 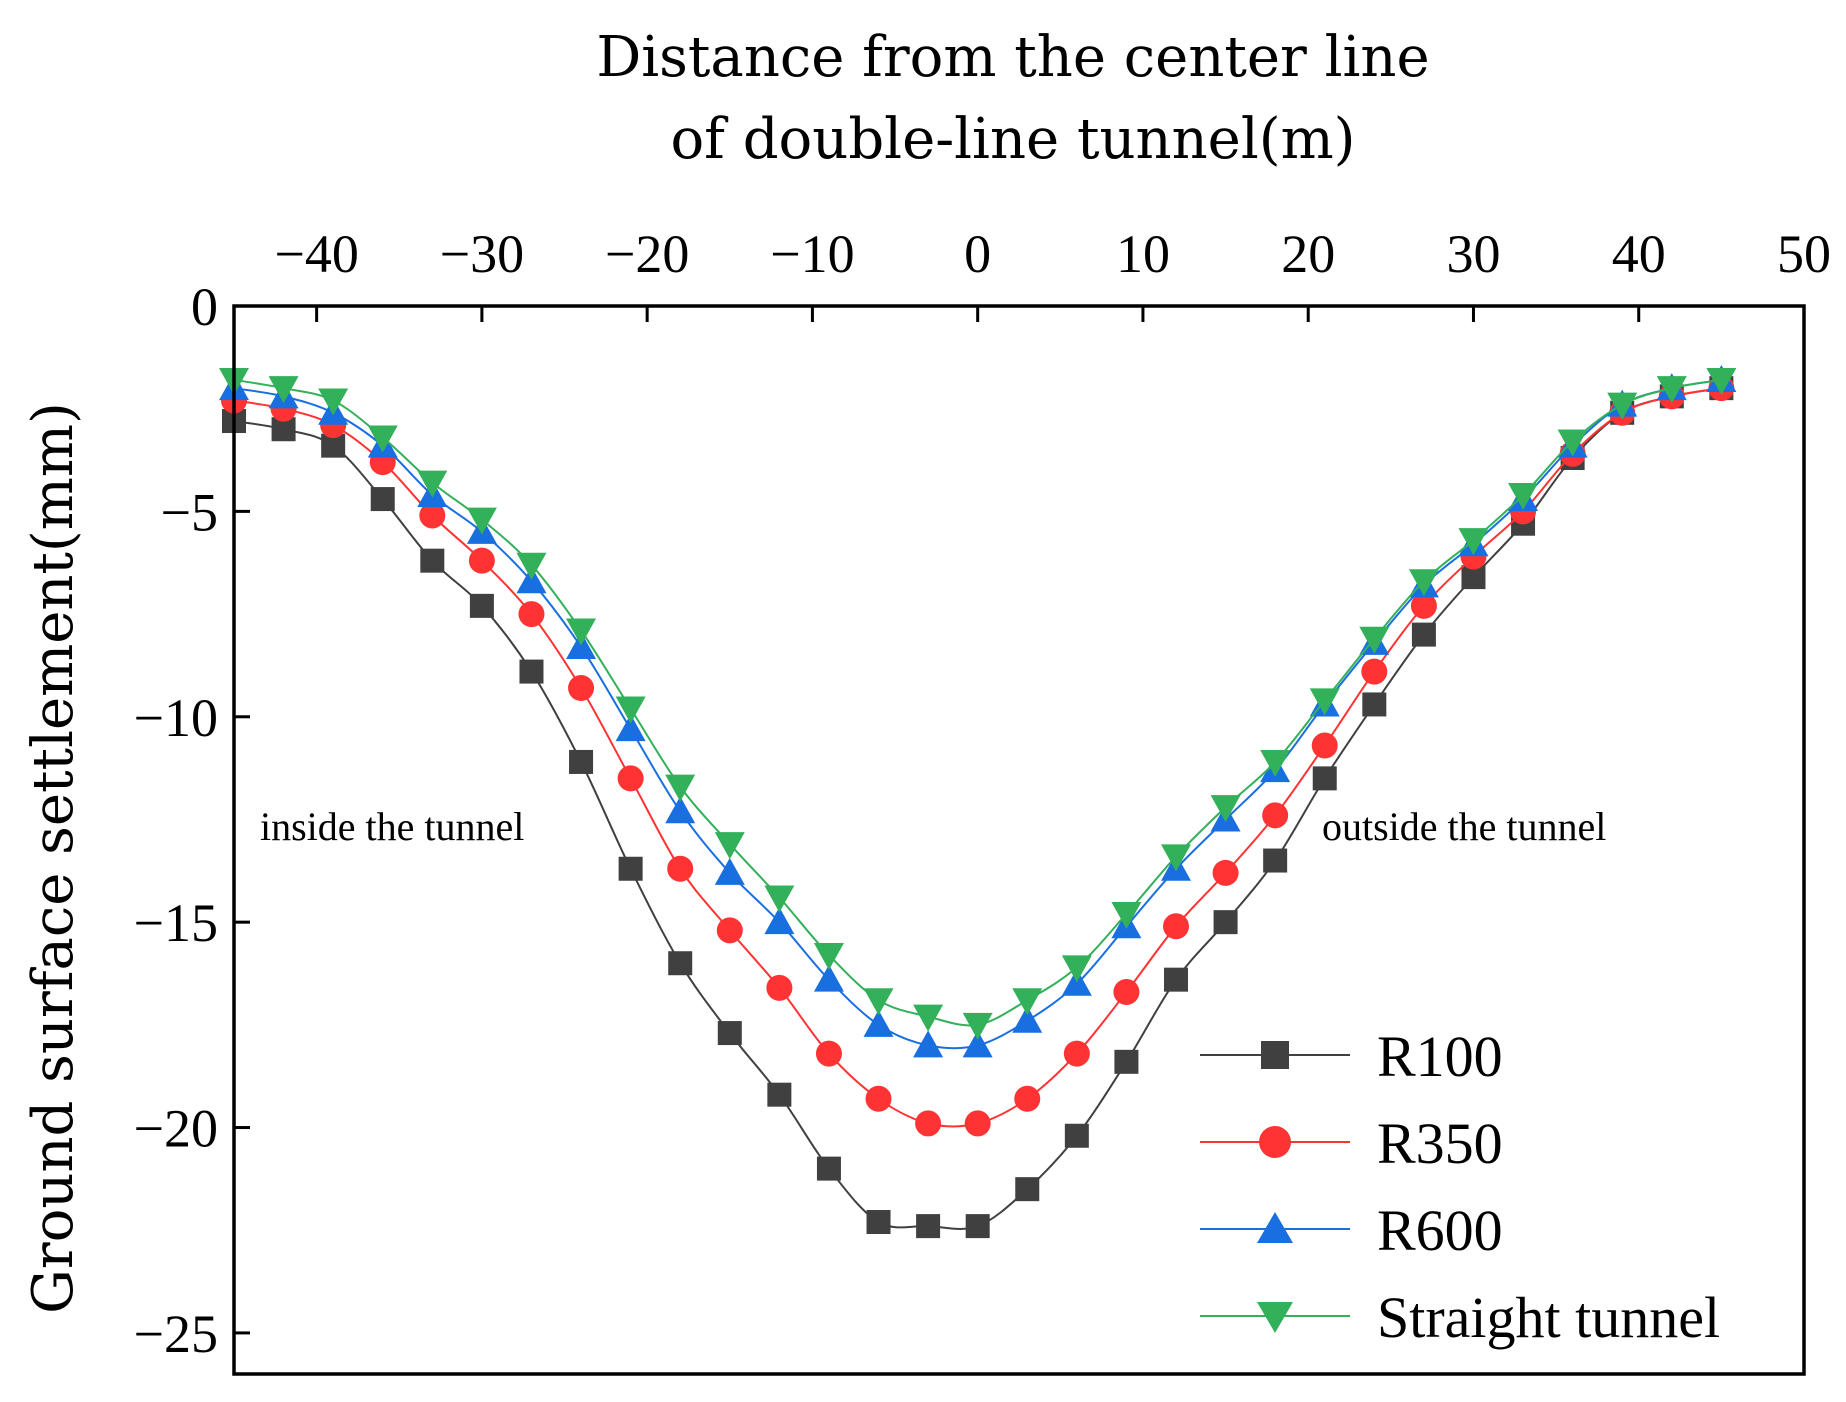 I want to click on legend-label-straight-tunnel: Straight tunnel, so click(x=1548, y=1317).